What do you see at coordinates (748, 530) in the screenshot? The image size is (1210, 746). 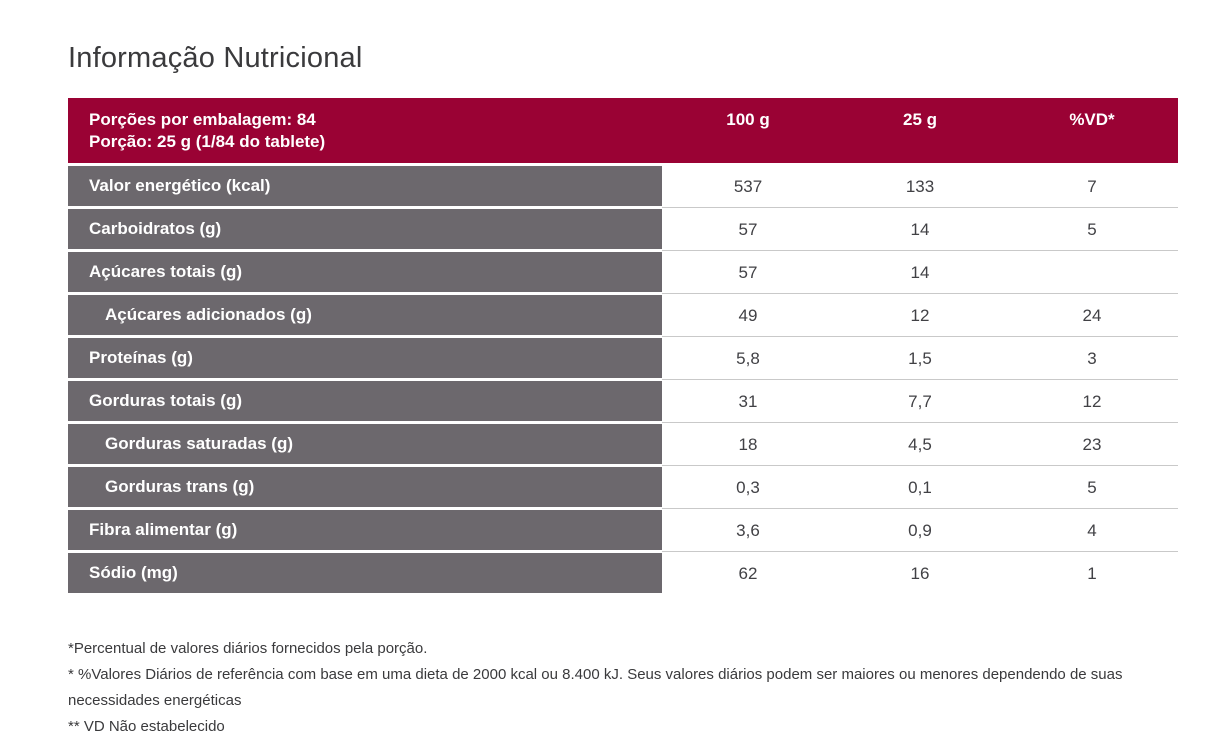 I see `value-100g: 3,6` at bounding box center [748, 530].